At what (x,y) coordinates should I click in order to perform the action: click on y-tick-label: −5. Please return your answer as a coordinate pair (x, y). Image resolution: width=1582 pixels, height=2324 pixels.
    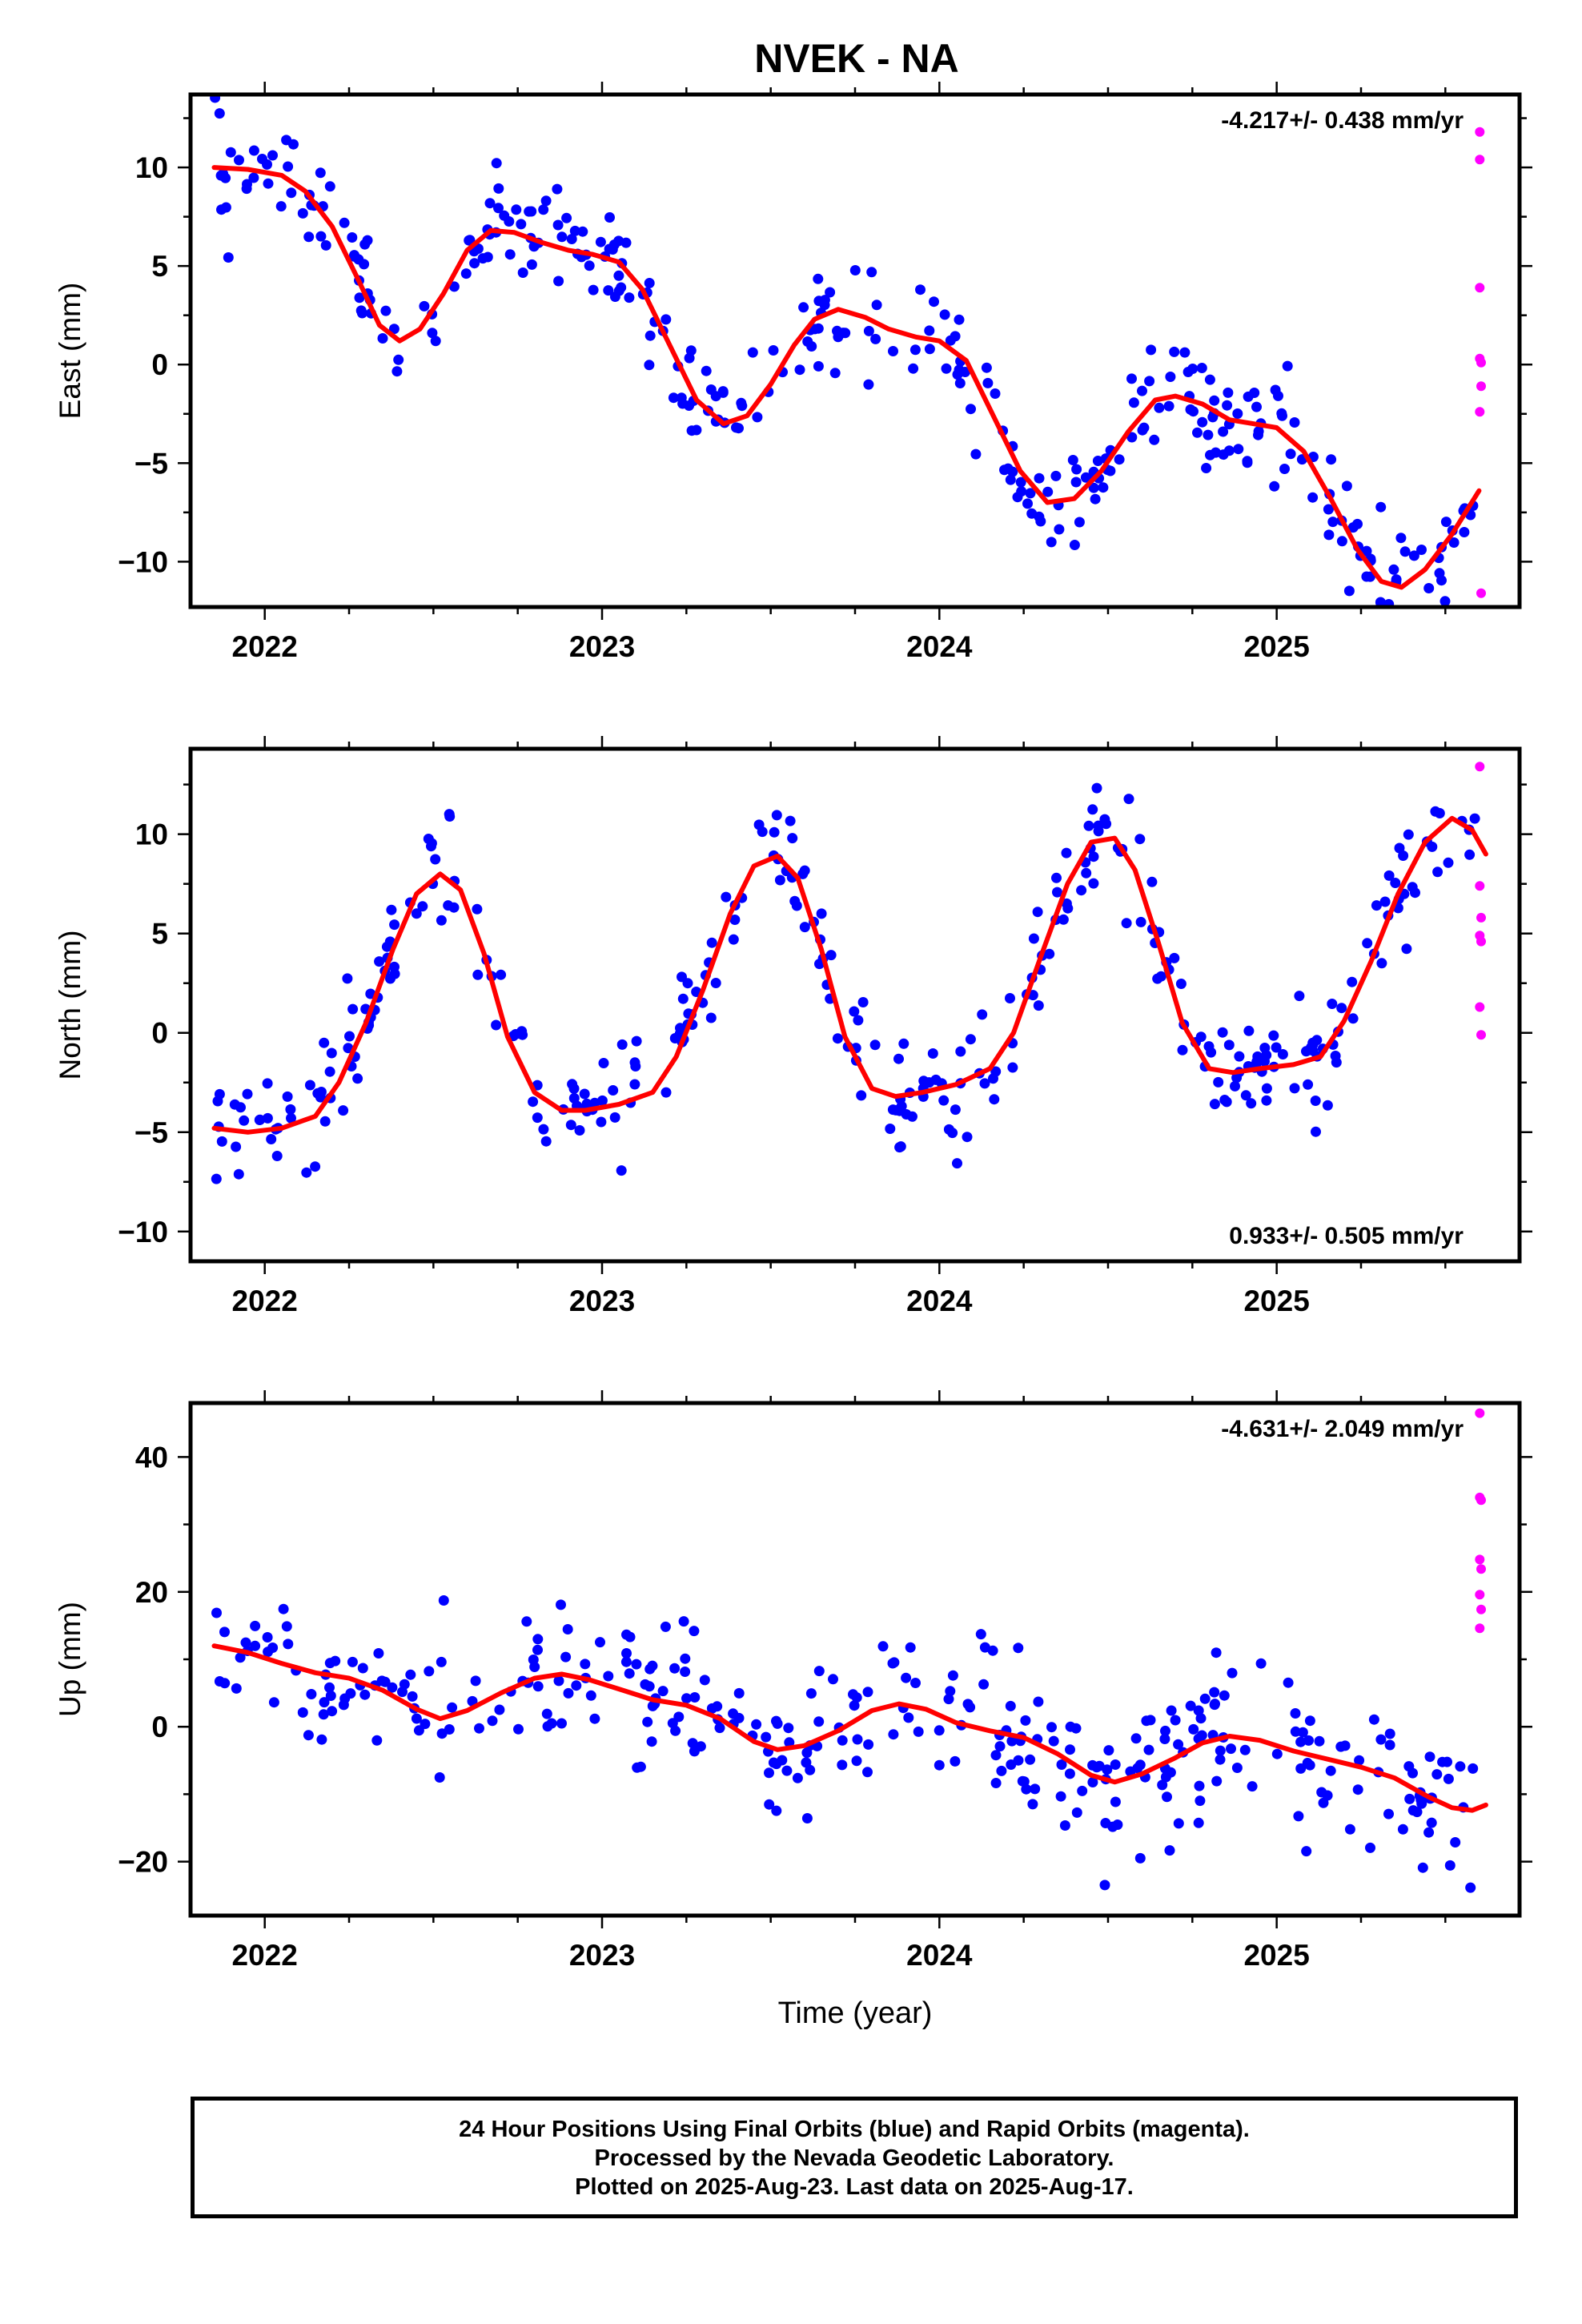
    Looking at the image, I should click on (151, 1132).